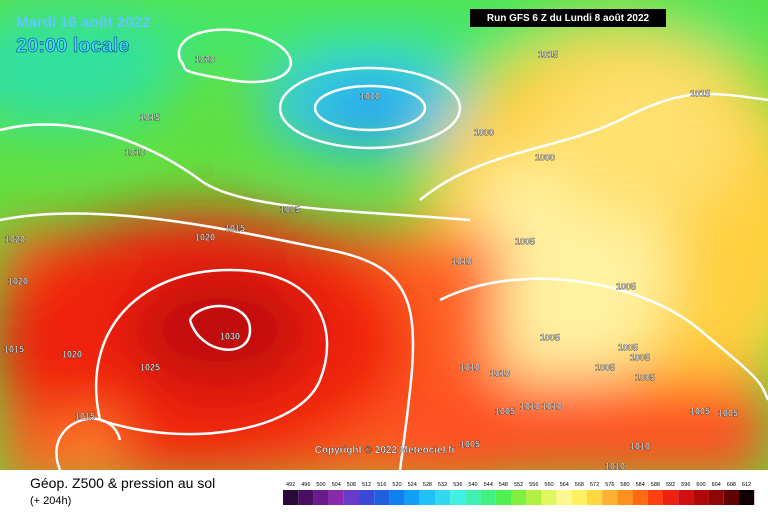 Image resolution: width=768 pixels, height=512 pixels. What do you see at coordinates (290, 485) in the screenshot?
I see `colorbar-label: 492` at bounding box center [290, 485].